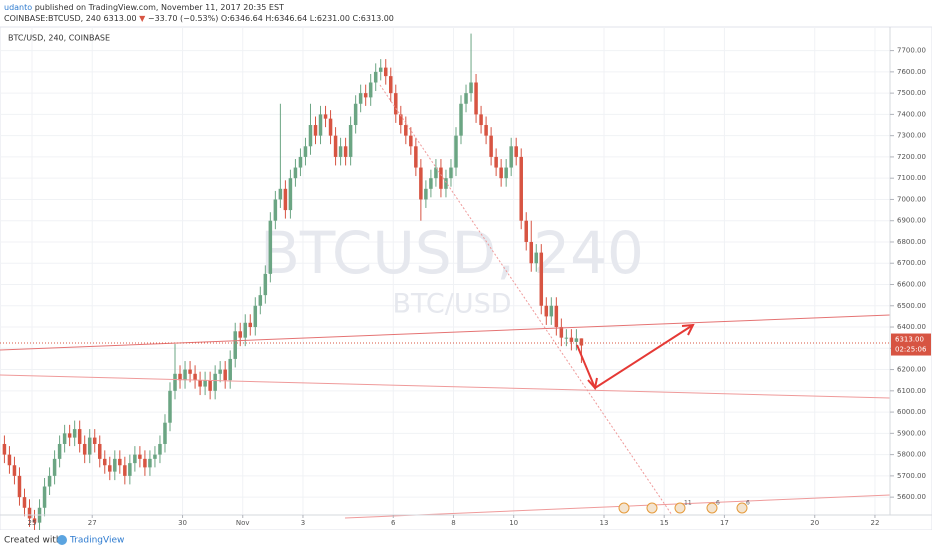  Describe the element at coordinates (453, 523) in the screenshot. I see `x-tick-label: 8` at that location.